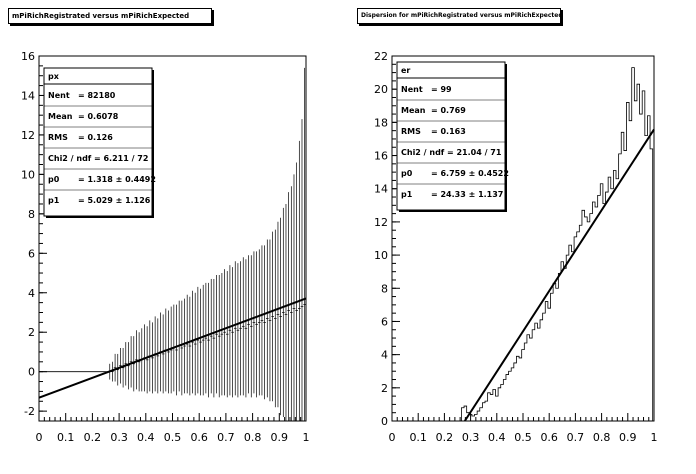  Describe the element at coordinates (381, 89) in the screenshot. I see `y-tick-label: 20` at that location.